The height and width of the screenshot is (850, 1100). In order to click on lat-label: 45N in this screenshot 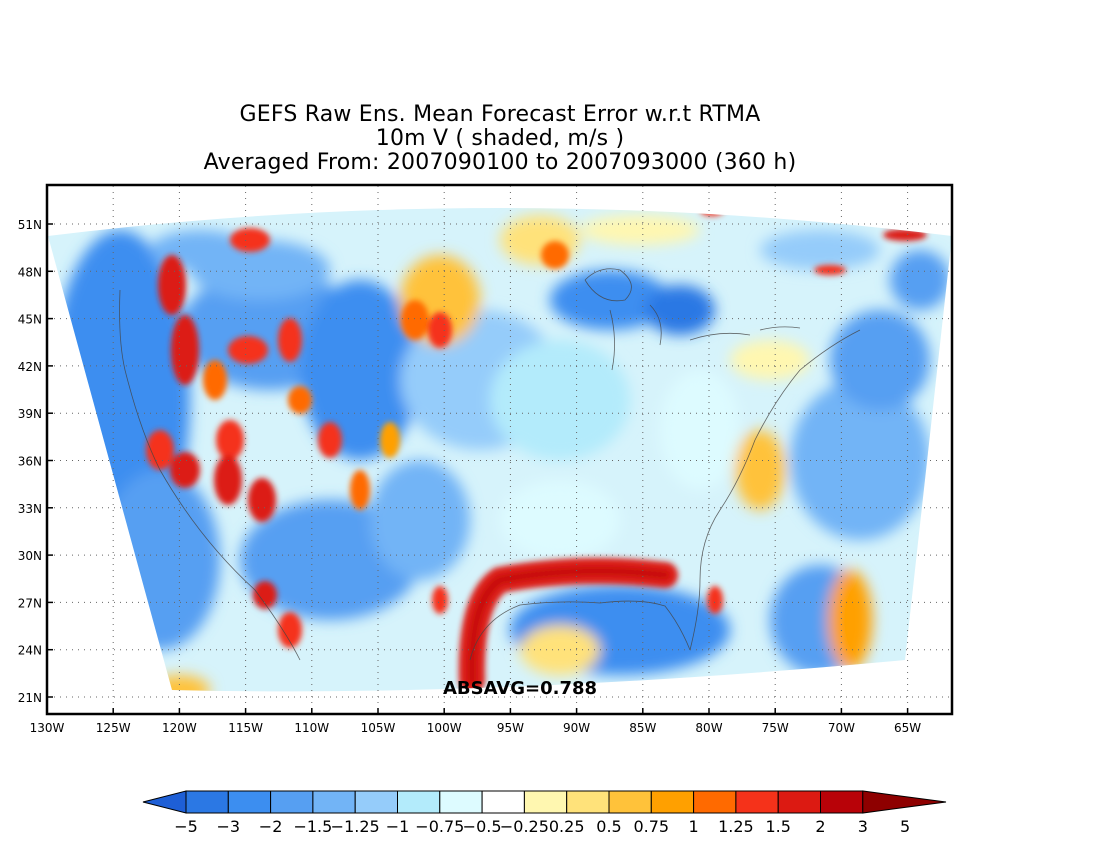, I will do `click(30, 320)`.